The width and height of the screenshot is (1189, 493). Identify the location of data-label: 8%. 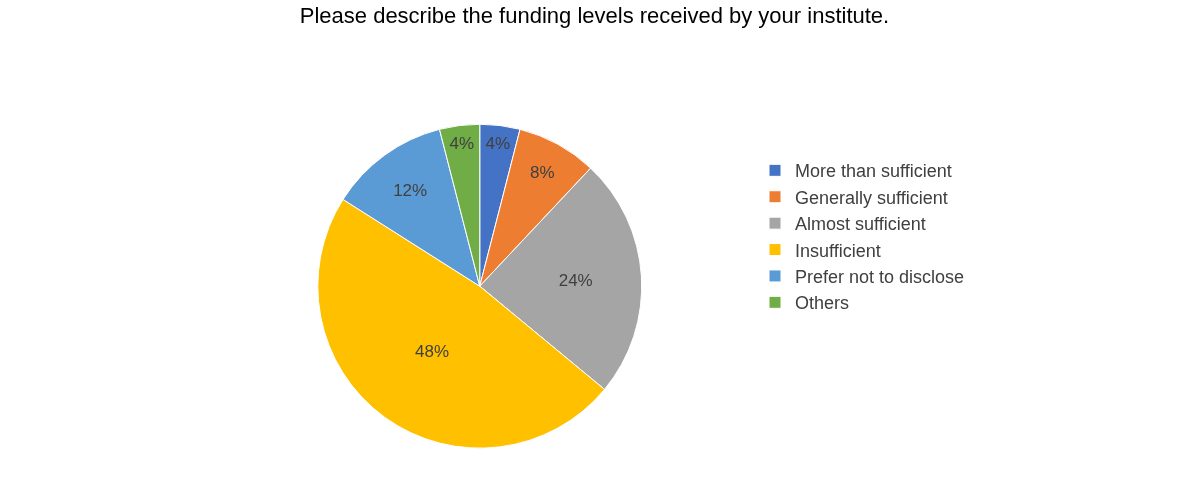
(542, 173).